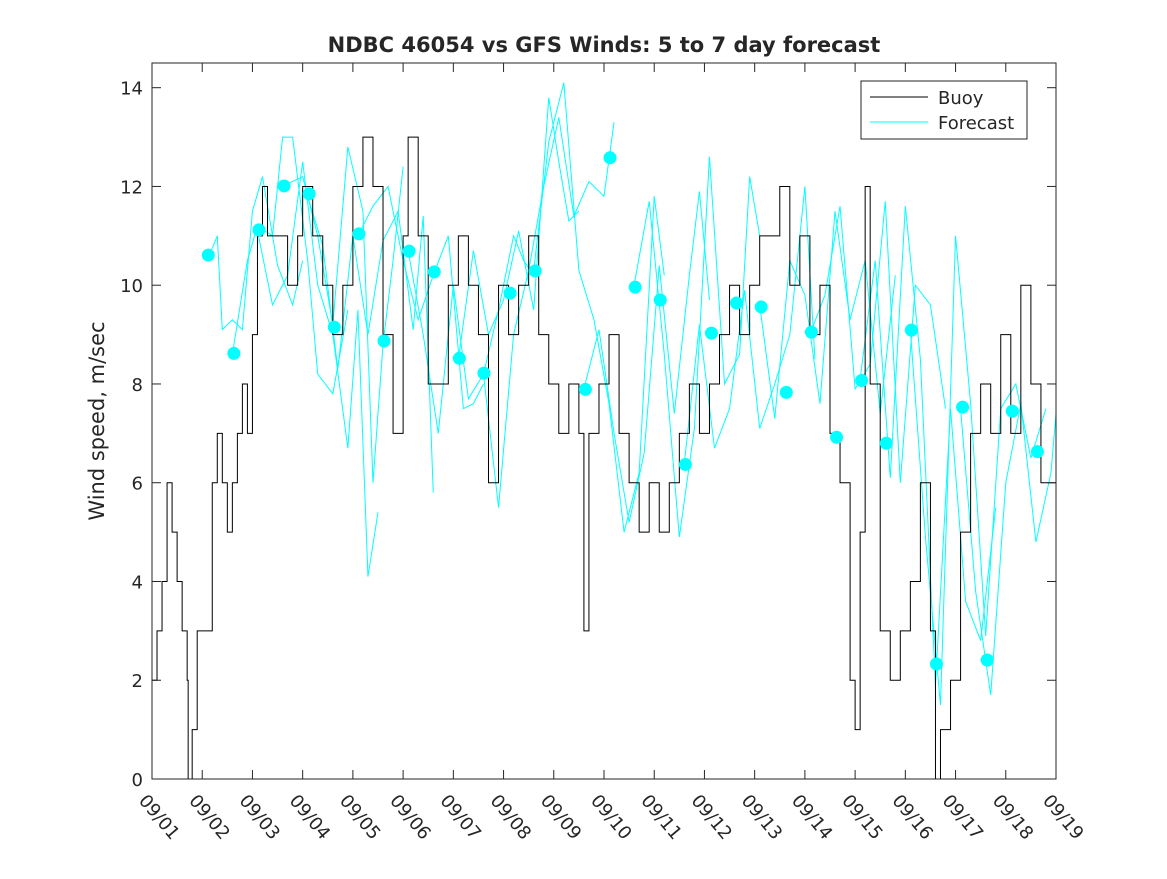 The width and height of the screenshot is (1167, 879). What do you see at coordinates (962, 817) in the screenshot?
I see `x-tick-label: 09/17` at bounding box center [962, 817].